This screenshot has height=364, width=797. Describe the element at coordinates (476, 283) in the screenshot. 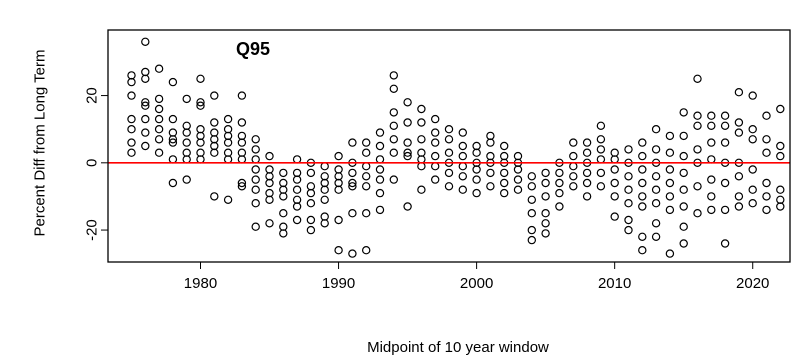

I see `x-tick-label: 2000` at that location.